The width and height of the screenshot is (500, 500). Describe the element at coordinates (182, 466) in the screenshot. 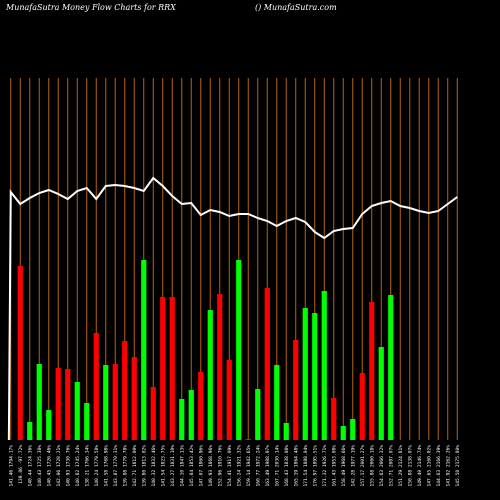

I see `x-tick-label: 144.10 1847.13%` at that location.